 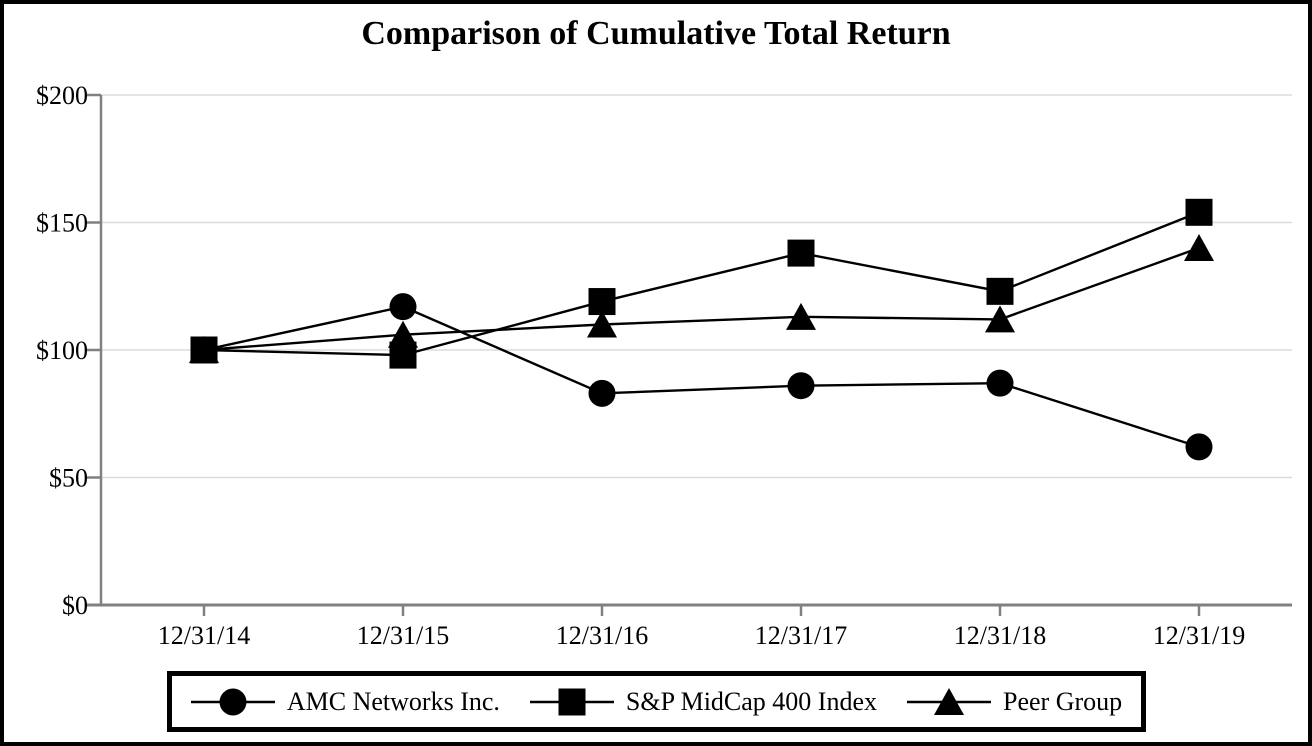 I want to click on x-axis-label: 12/31/18, so click(x=1000, y=635).